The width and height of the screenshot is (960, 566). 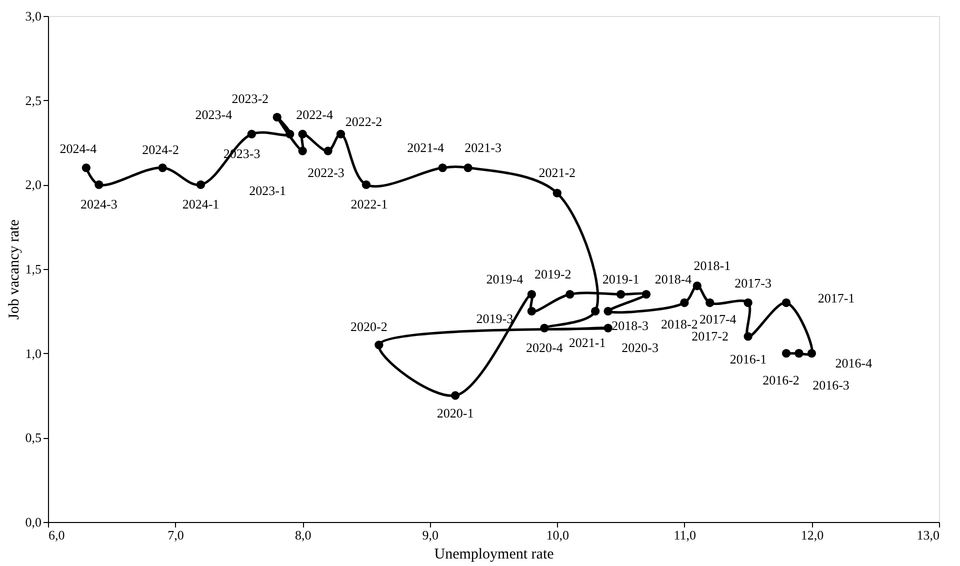 I want to click on annotation: 2019-3, so click(x=495, y=318).